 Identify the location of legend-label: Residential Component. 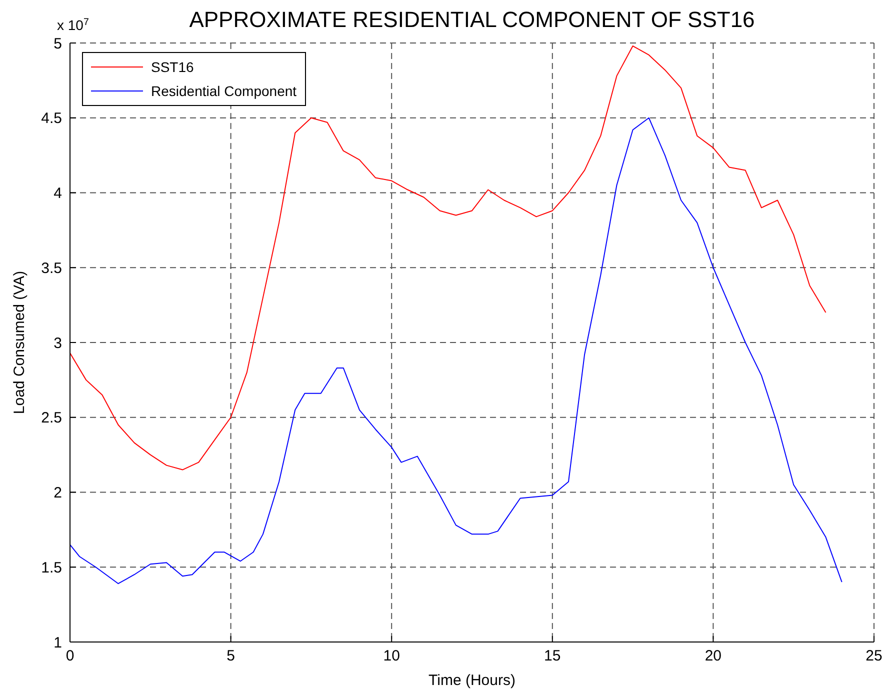
(224, 91).